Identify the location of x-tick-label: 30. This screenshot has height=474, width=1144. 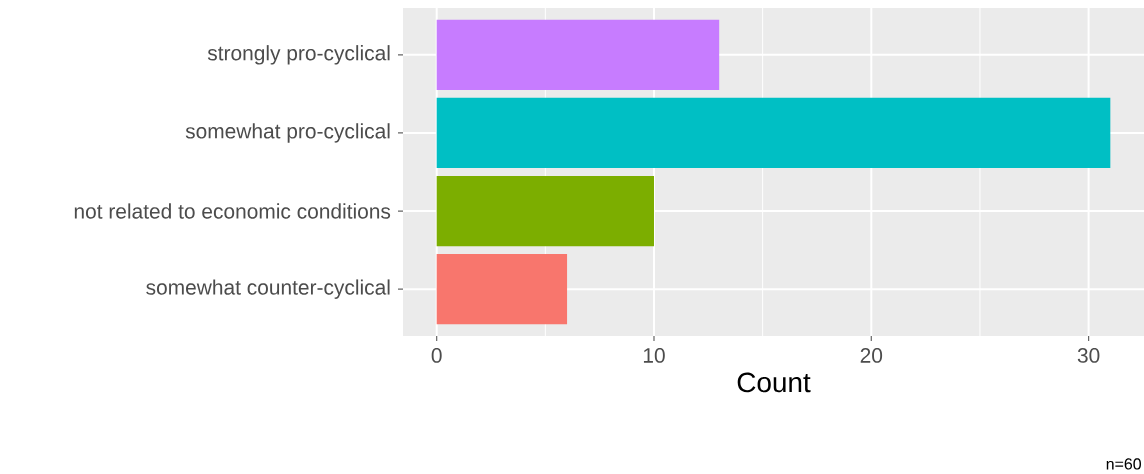
(1088, 355).